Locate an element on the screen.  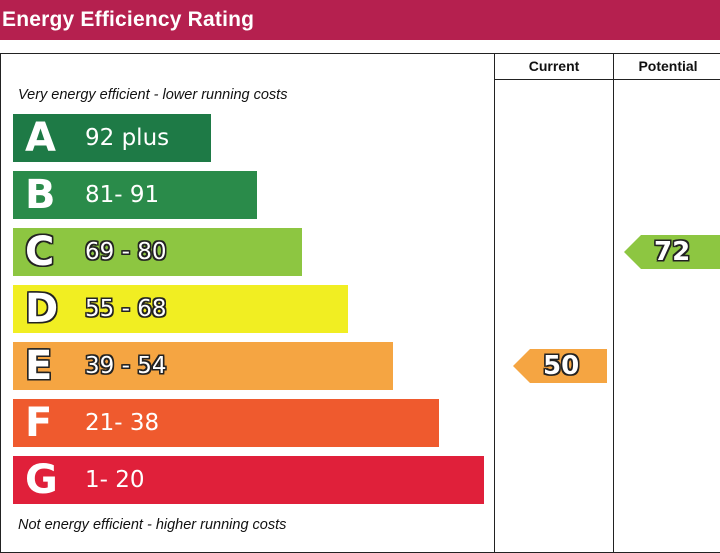
band-letter: F is located at coordinates (39, 423).